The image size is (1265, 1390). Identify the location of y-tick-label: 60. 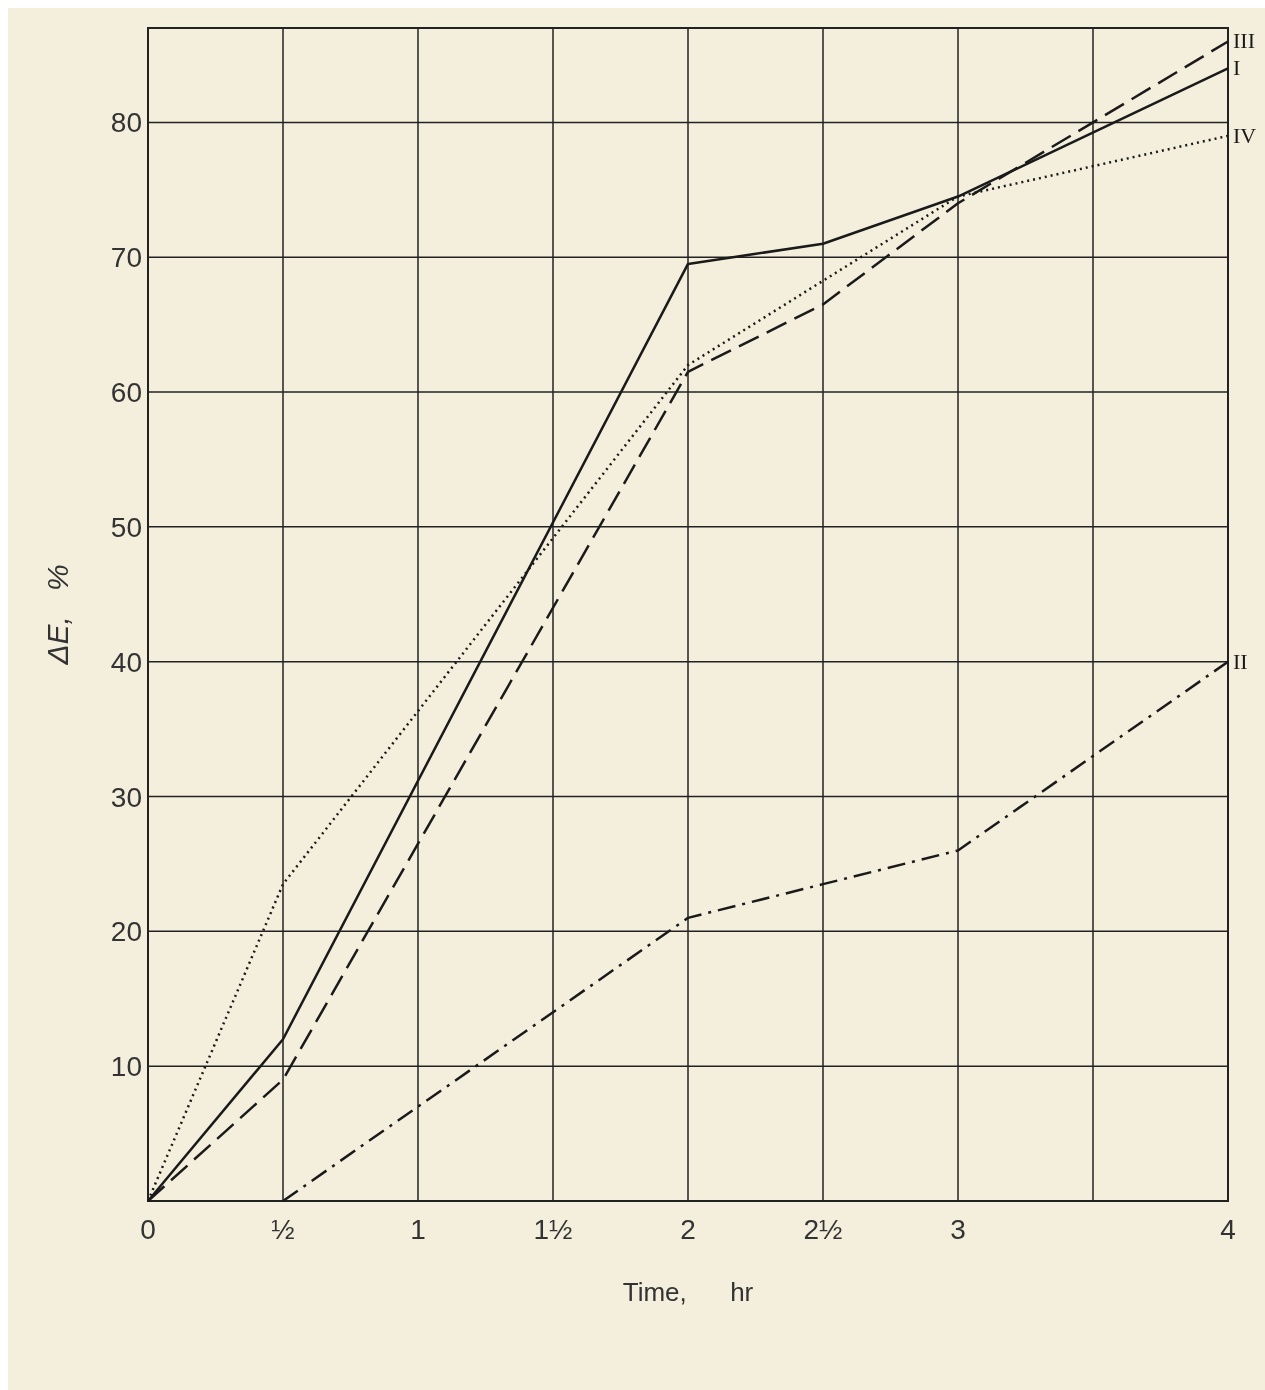
(126, 393).